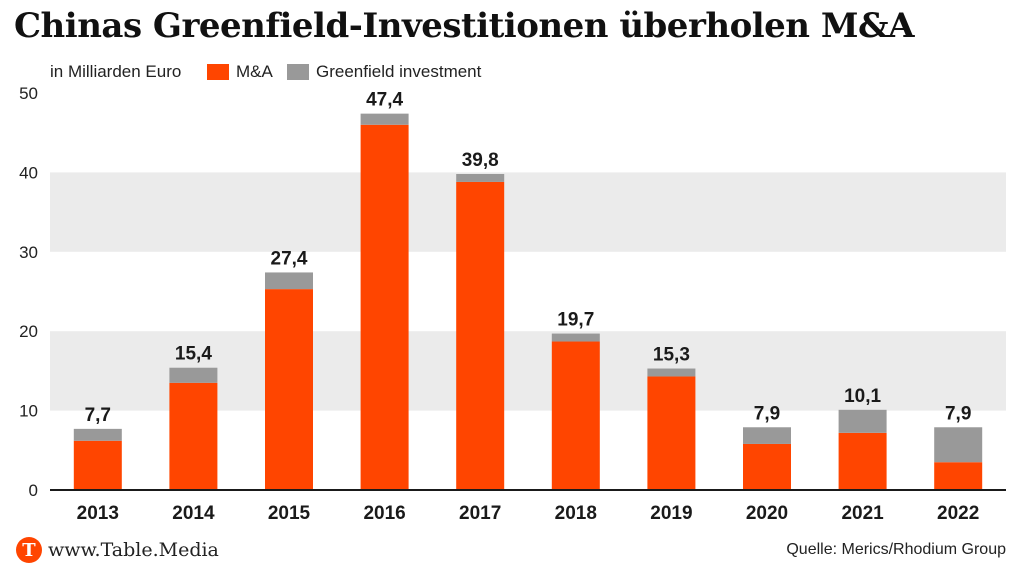 Image resolution: width=1024 pixels, height=577 pixels. I want to click on legend-item-greenfield: Greenfield investment, so click(384, 72).